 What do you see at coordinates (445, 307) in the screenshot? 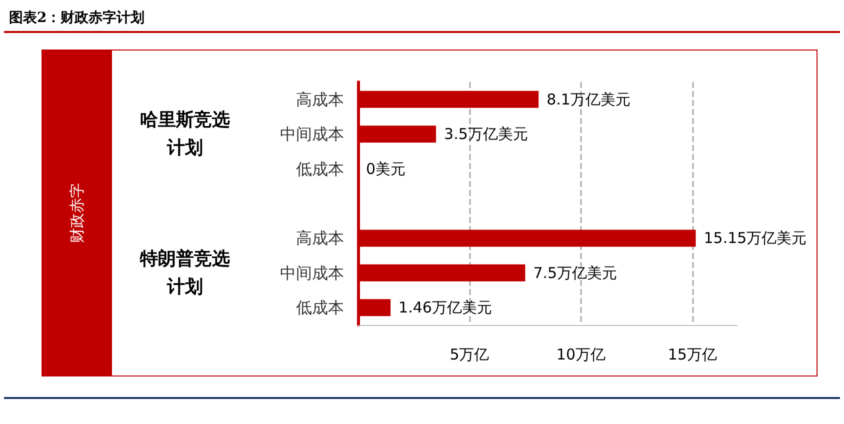
I see `data-label: 1.46万亿美元` at bounding box center [445, 307].